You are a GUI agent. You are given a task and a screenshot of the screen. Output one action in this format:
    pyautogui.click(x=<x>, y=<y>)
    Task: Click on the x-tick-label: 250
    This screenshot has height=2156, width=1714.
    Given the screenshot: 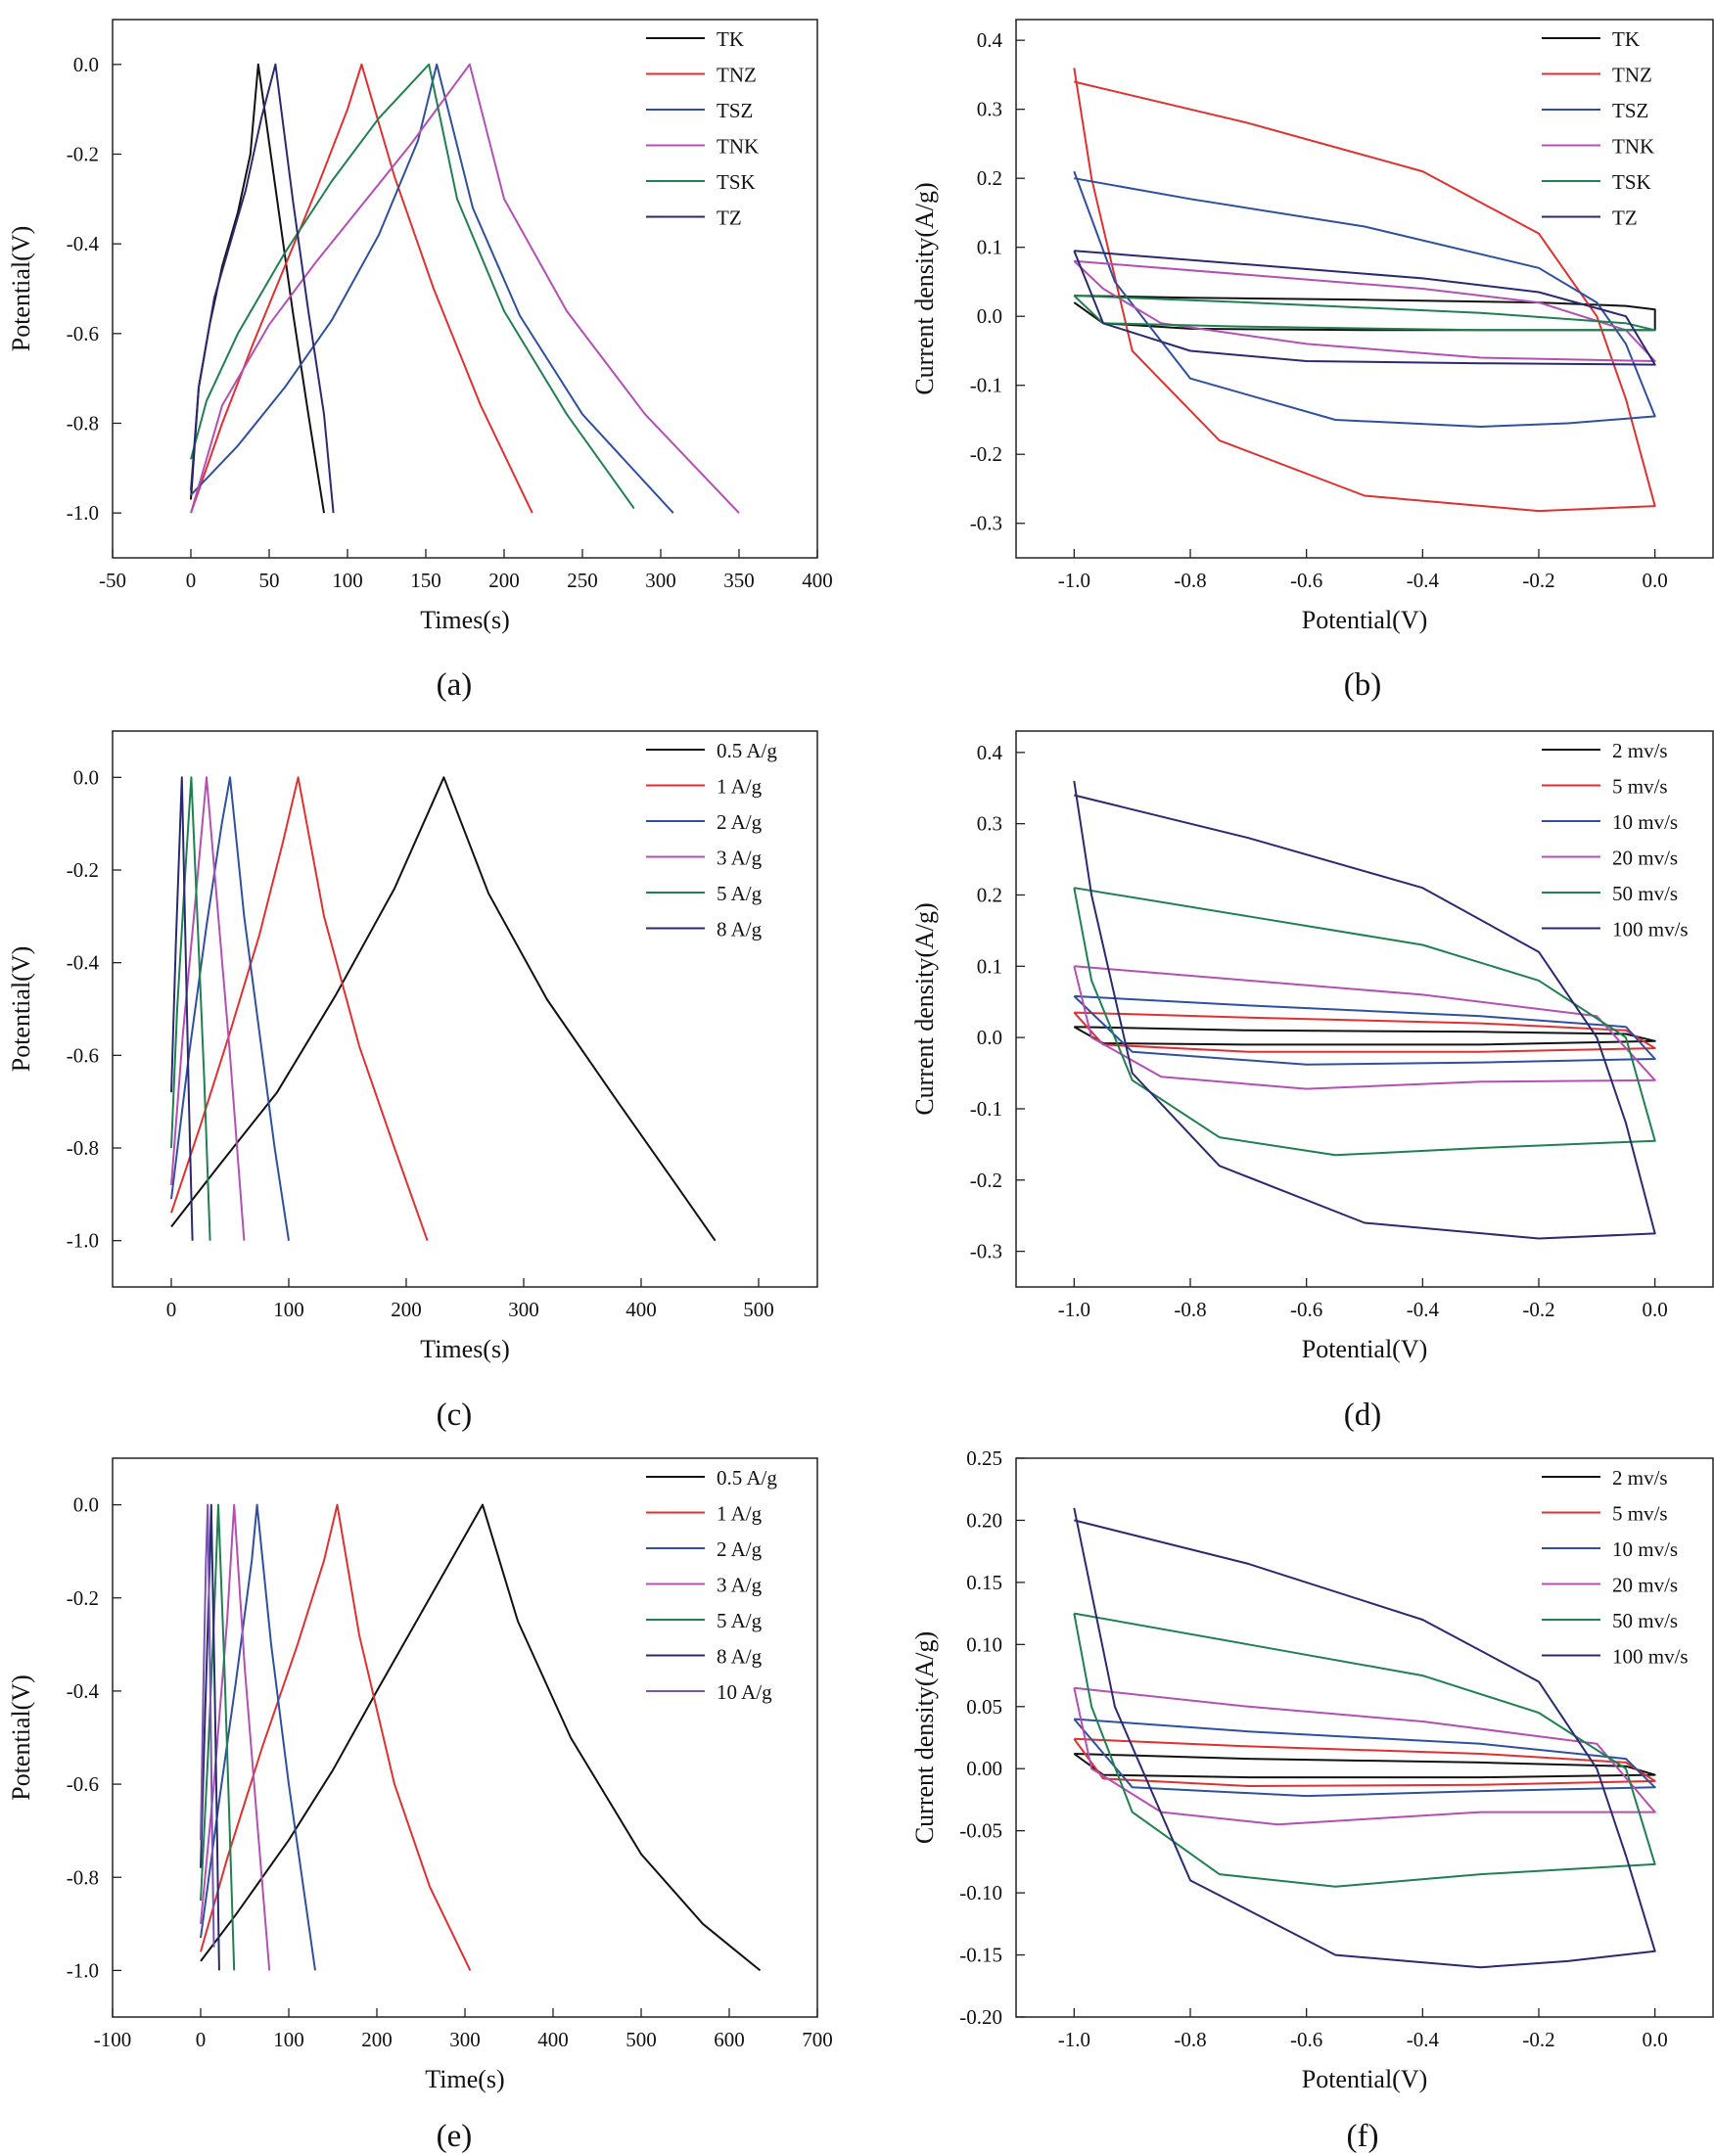 What is the action you would take?
    pyautogui.click(x=583, y=580)
    